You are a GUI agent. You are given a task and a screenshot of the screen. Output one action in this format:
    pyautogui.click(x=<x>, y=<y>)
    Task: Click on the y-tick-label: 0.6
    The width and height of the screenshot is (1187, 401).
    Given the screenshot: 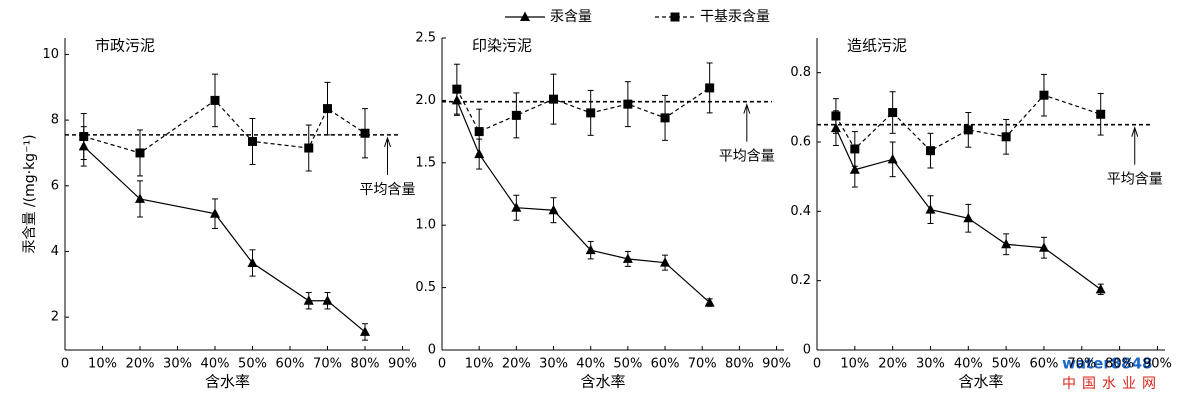 What is the action you would take?
    pyautogui.click(x=800, y=142)
    